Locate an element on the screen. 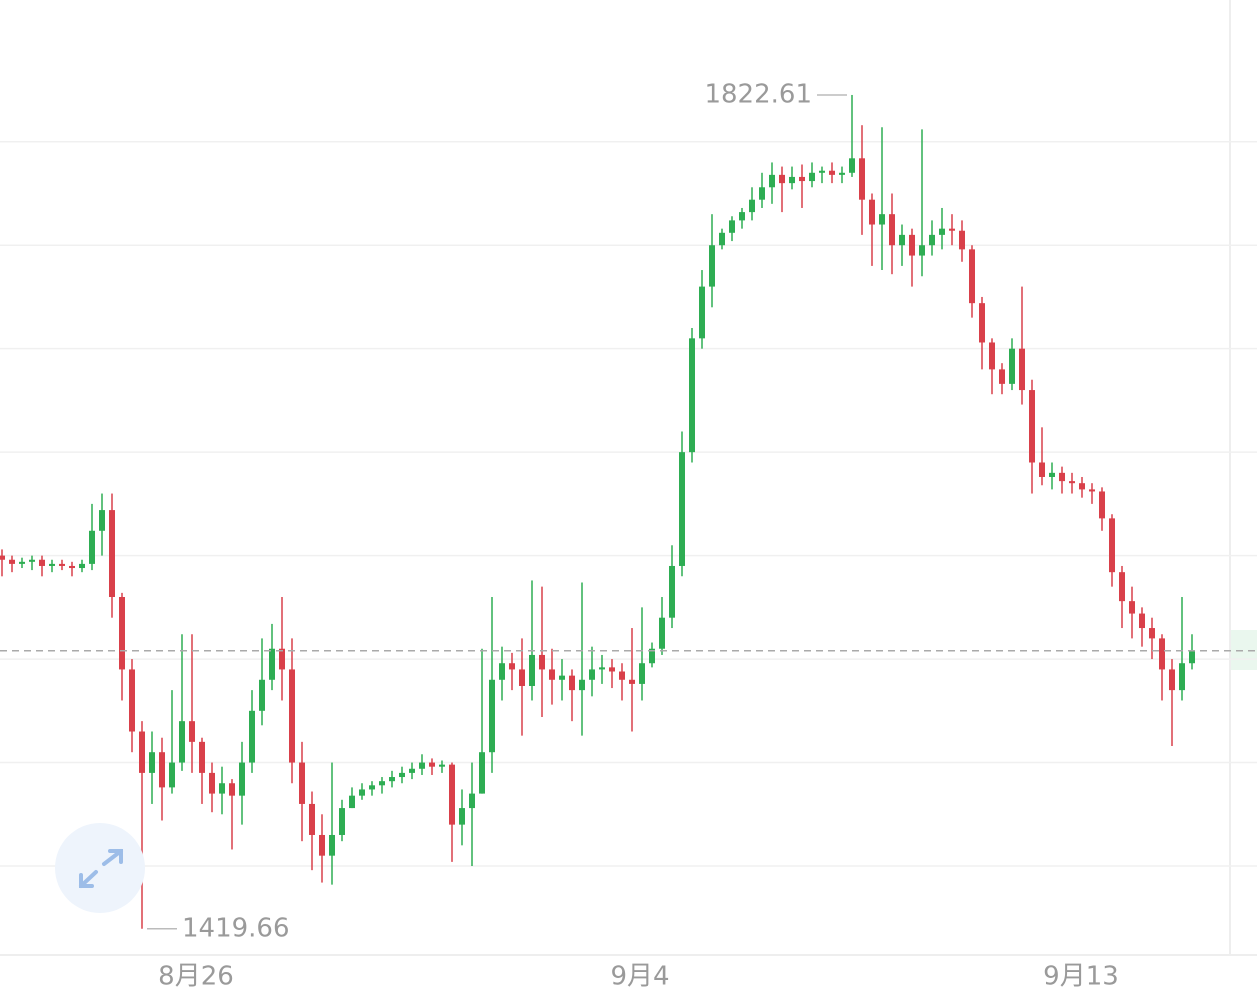 This screenshot has height=1001, width=1257. price-tag is located at coordinates (1244, 650).